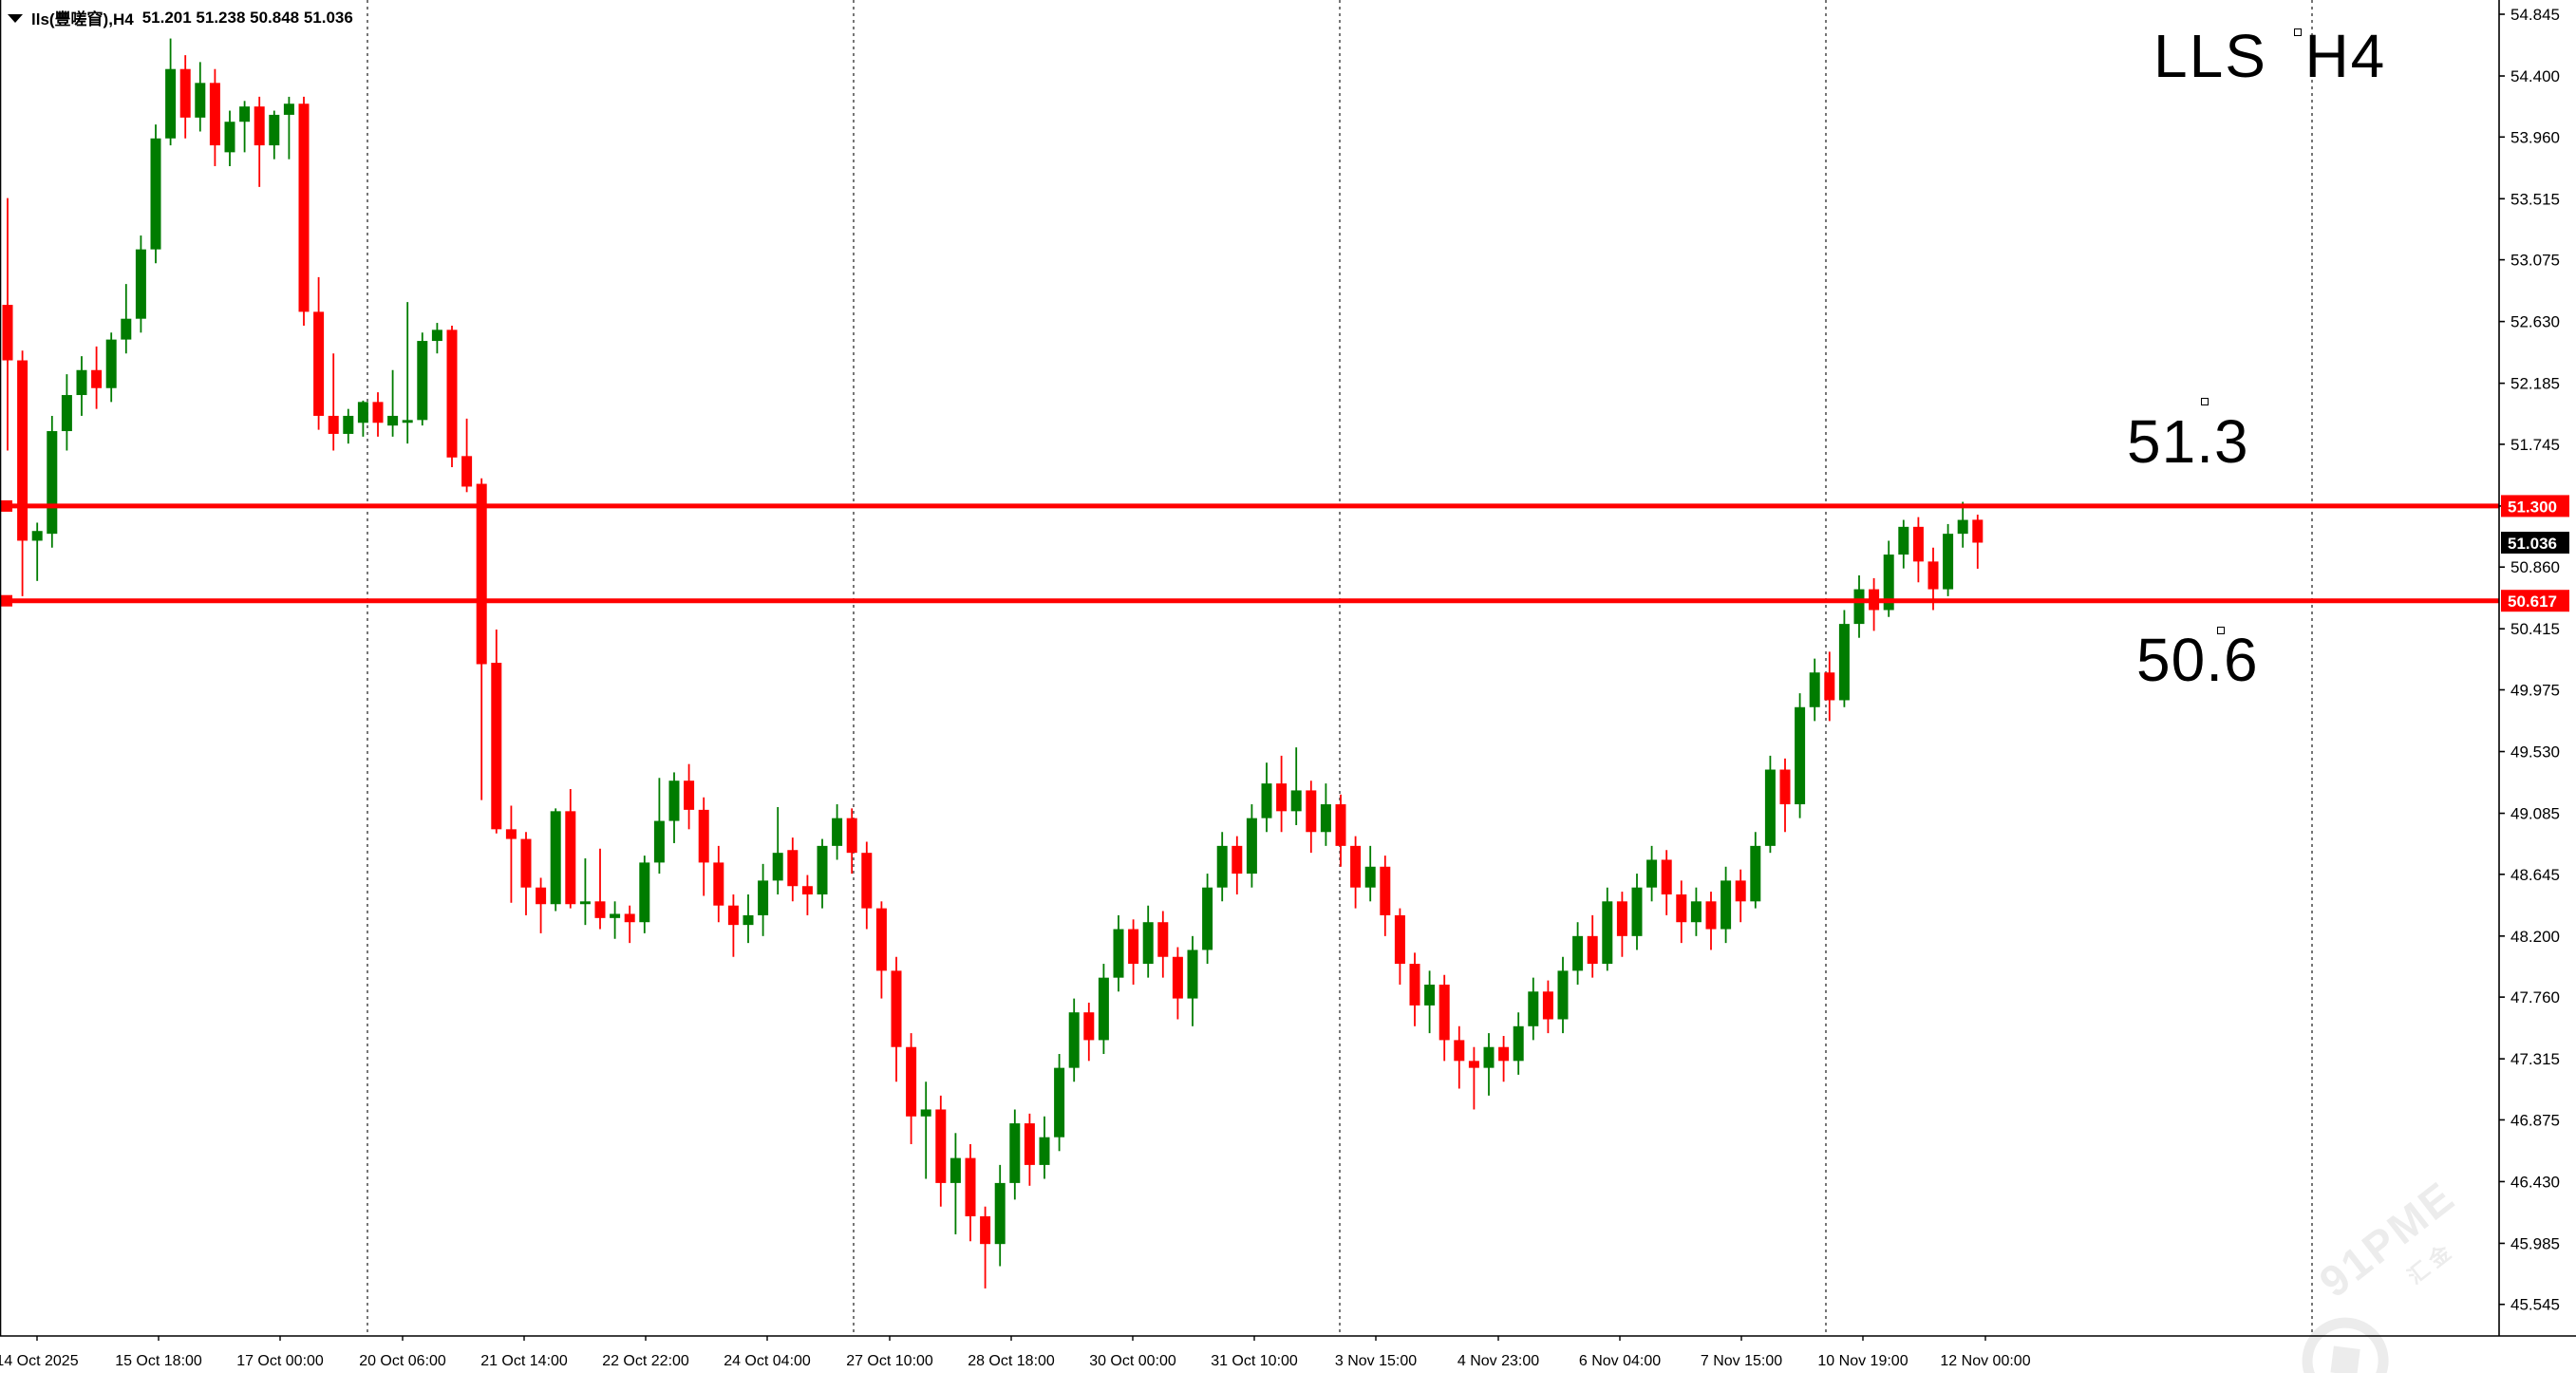  I want to click on price-tick-label: 50.860, so click(2535, 567).